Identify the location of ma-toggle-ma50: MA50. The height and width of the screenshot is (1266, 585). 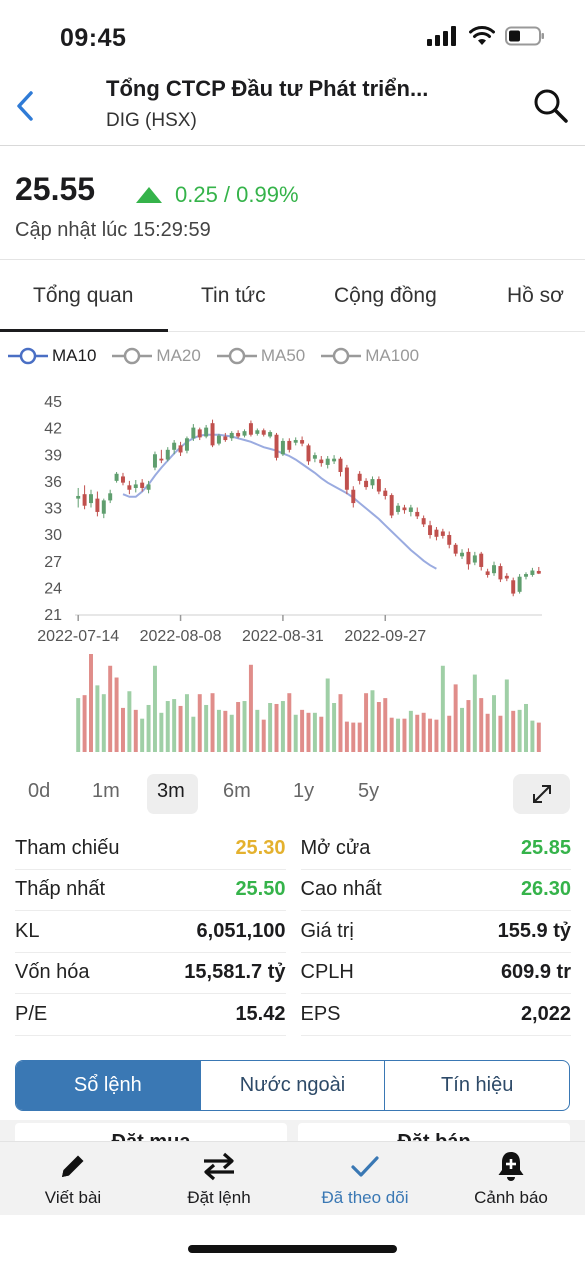
(260, 356).